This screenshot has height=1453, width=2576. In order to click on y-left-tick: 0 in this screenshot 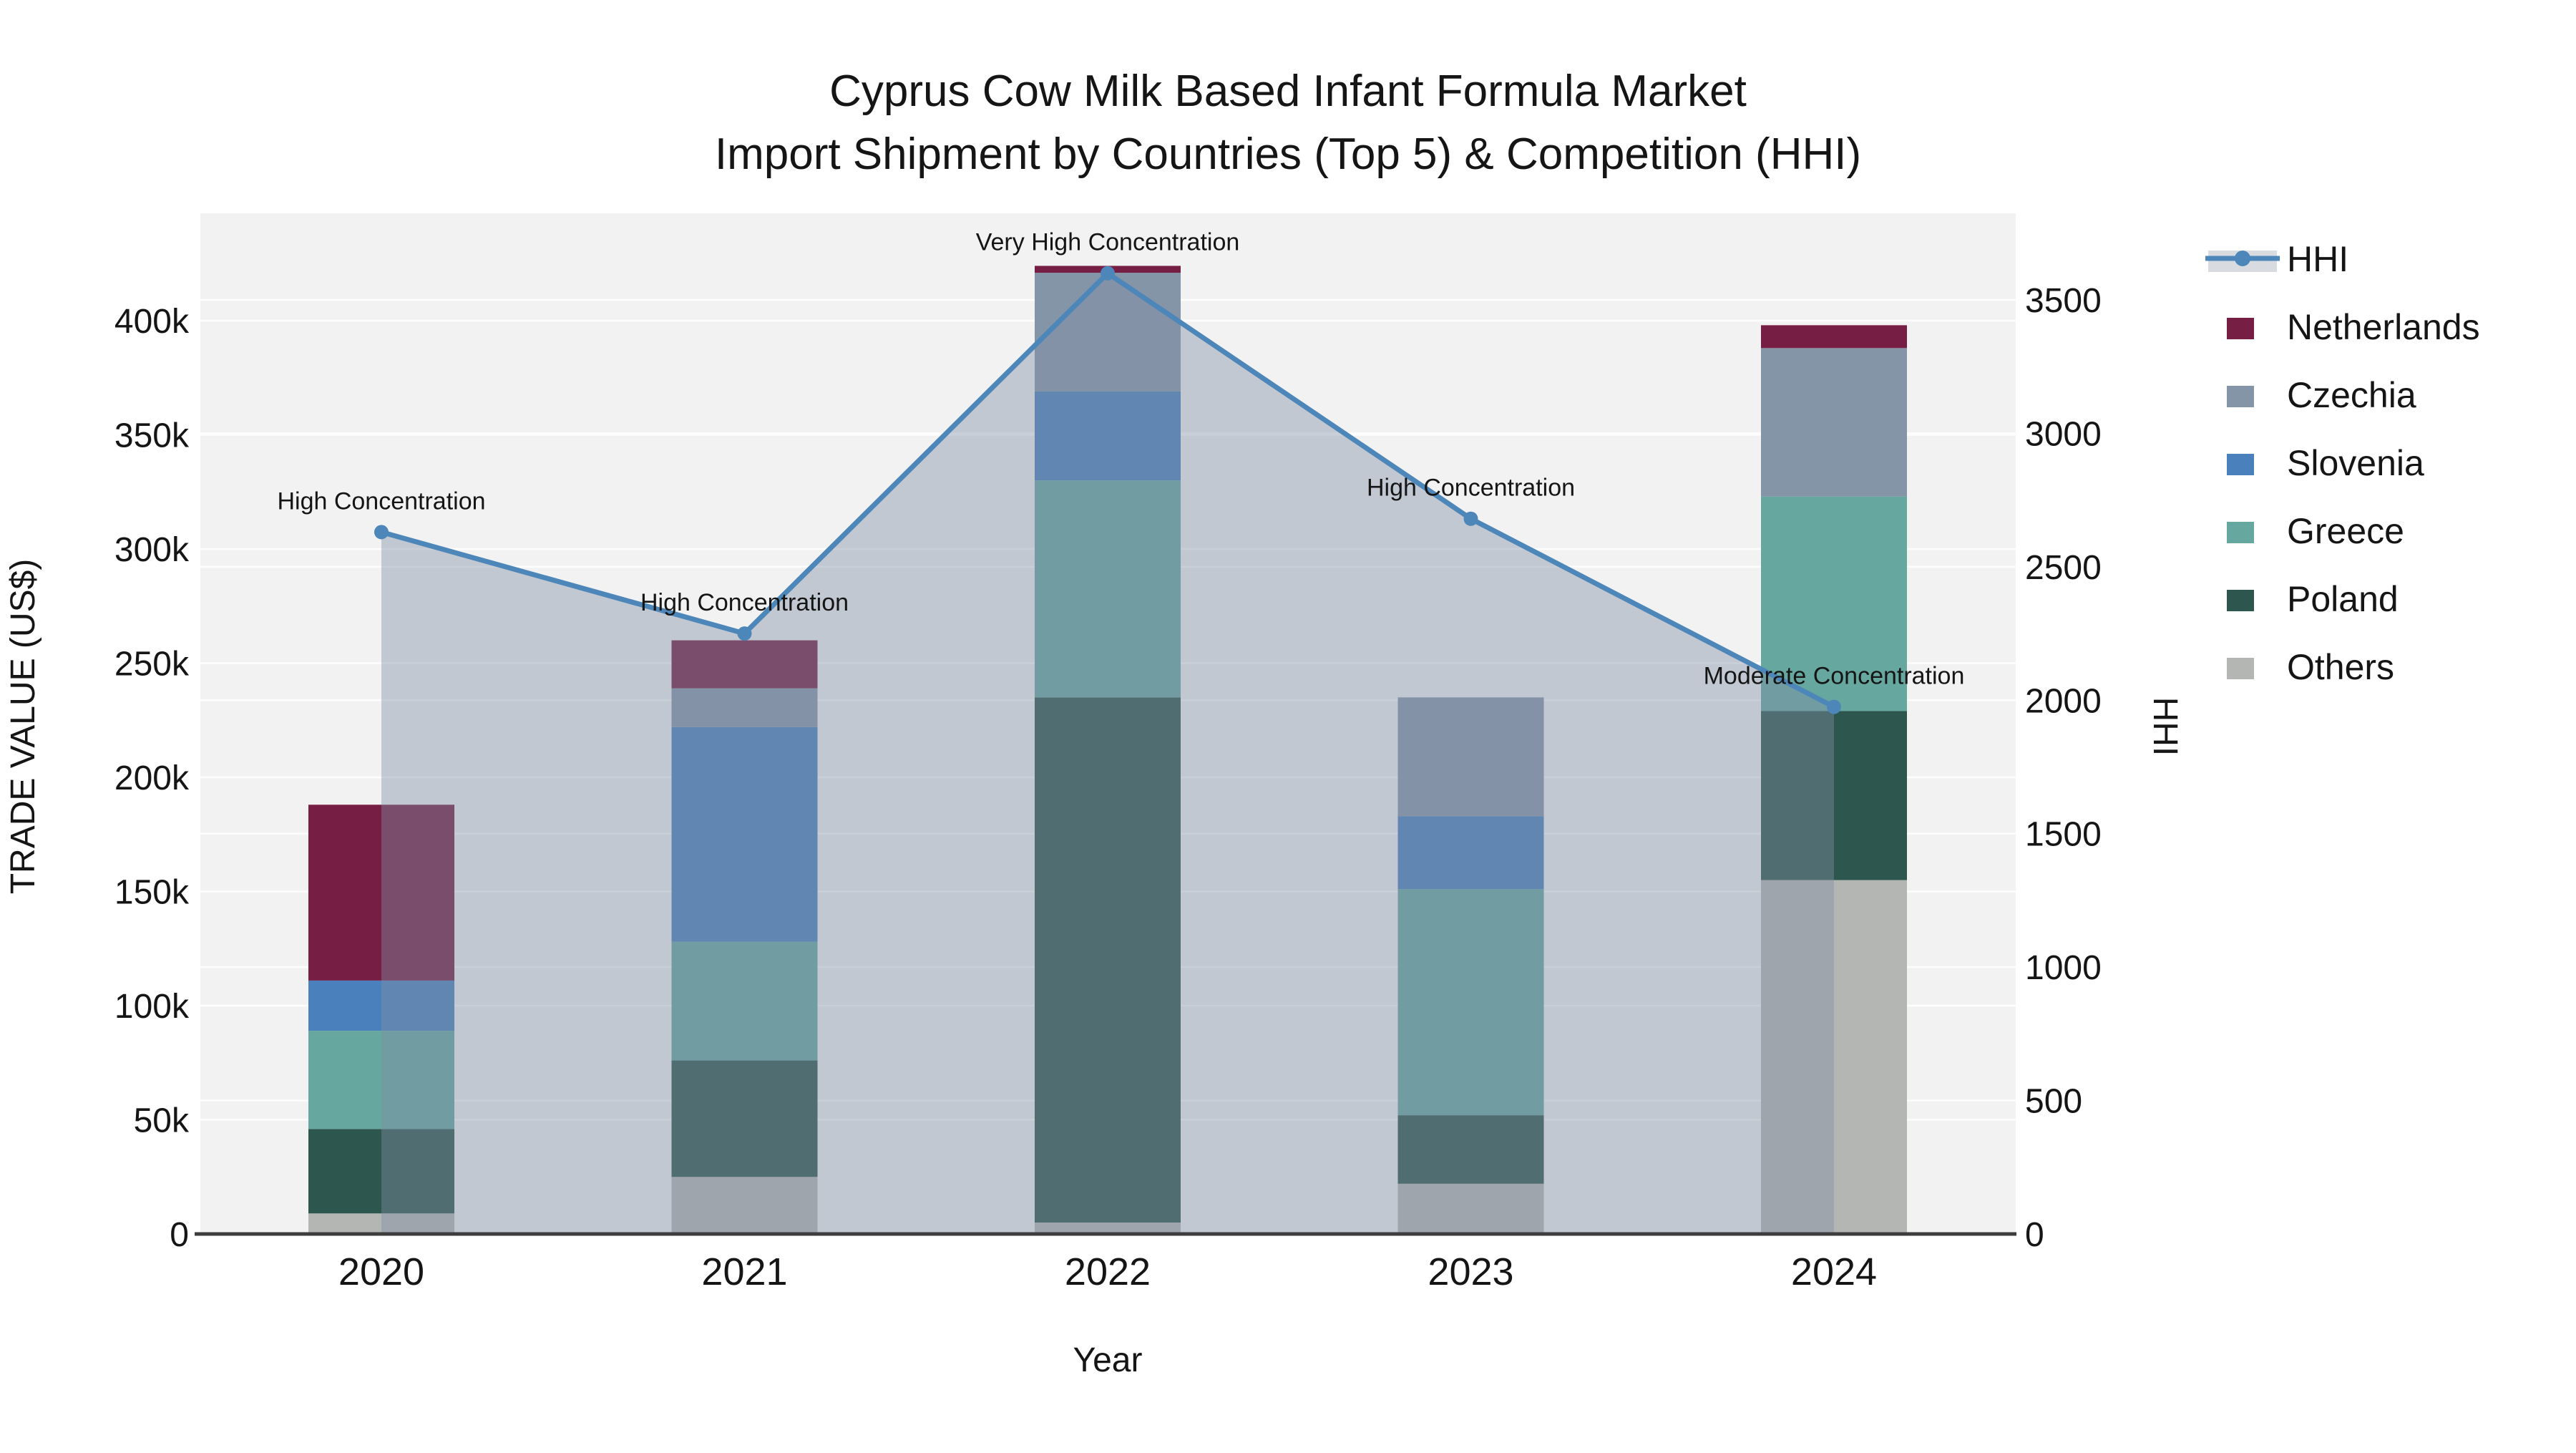, I will do `click(179, 1235)`.